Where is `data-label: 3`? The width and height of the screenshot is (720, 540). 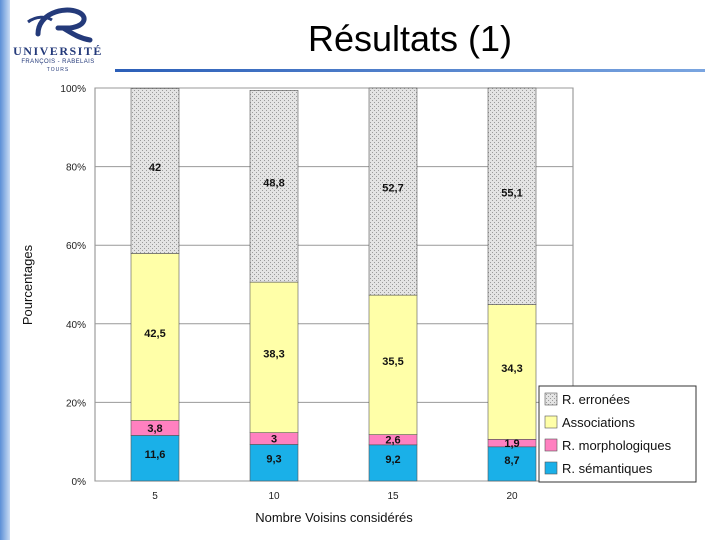
data-label: 3 is located at coordinates (274, 440).